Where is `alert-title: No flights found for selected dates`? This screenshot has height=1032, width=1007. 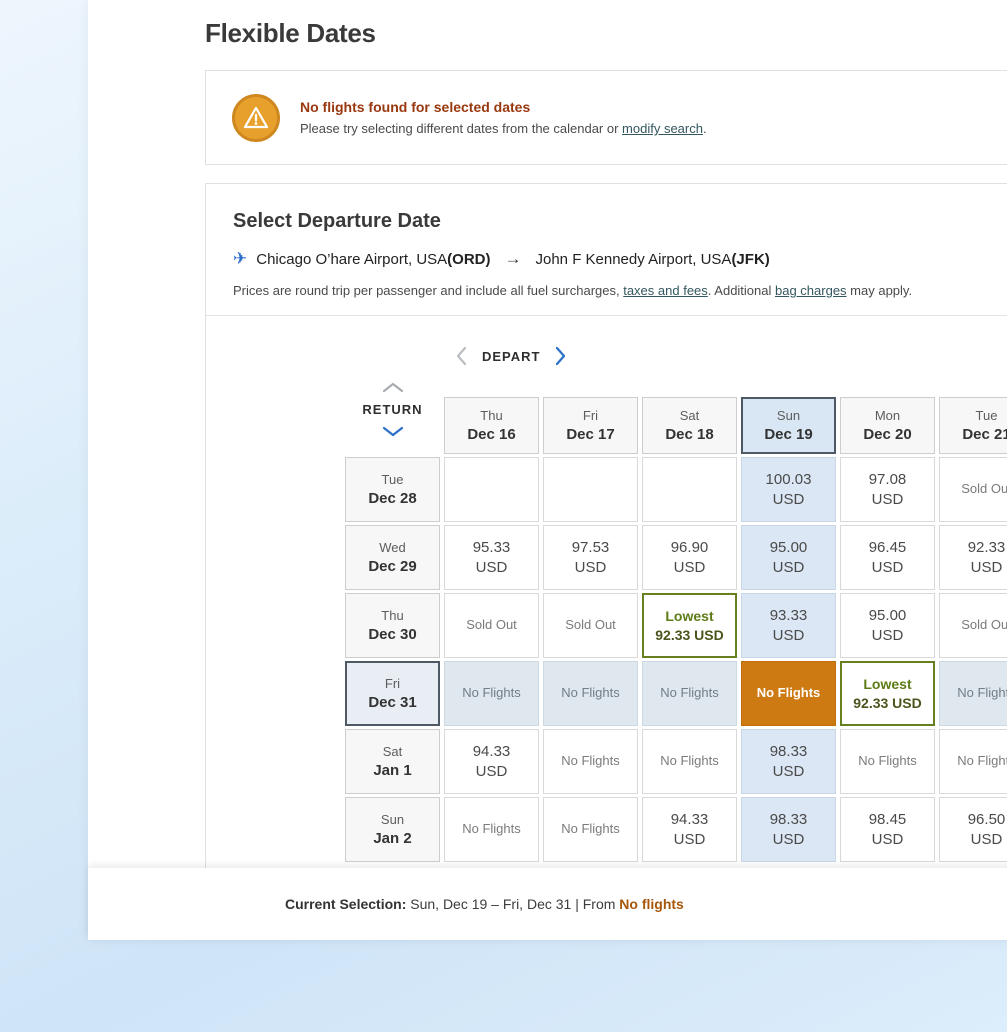
alert-title: No flights found for selected dates is located at coordinates (415, 107).